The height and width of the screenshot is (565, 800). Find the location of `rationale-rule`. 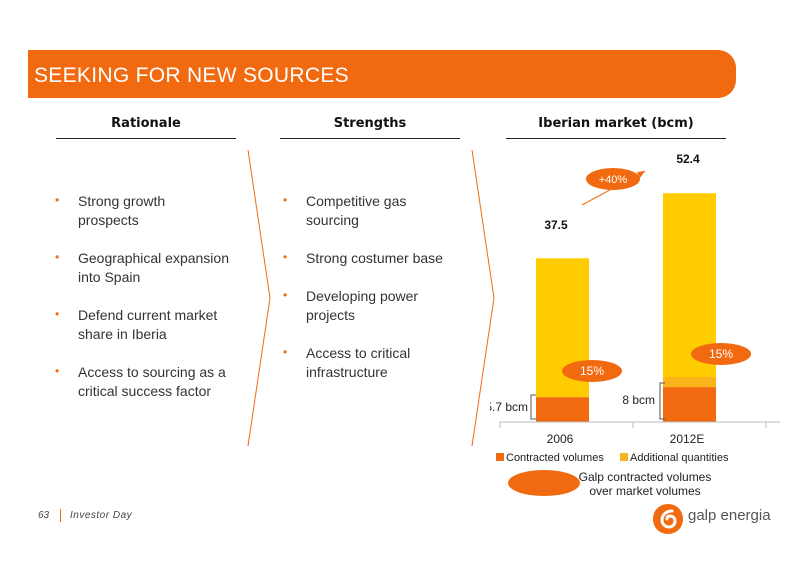

rationale-rule is located at coordinates (146, 138).